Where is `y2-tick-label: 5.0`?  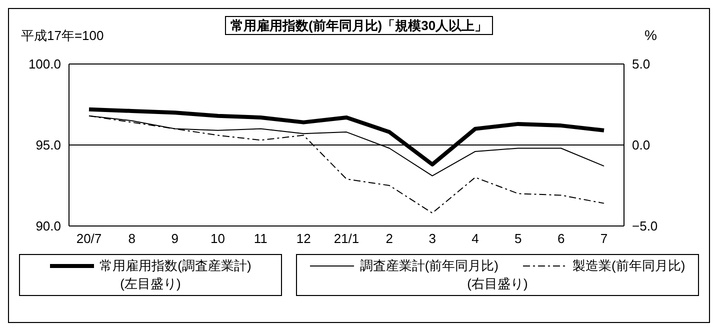
y2-tick-label: 5.0 is located at coordinates (641, 64).